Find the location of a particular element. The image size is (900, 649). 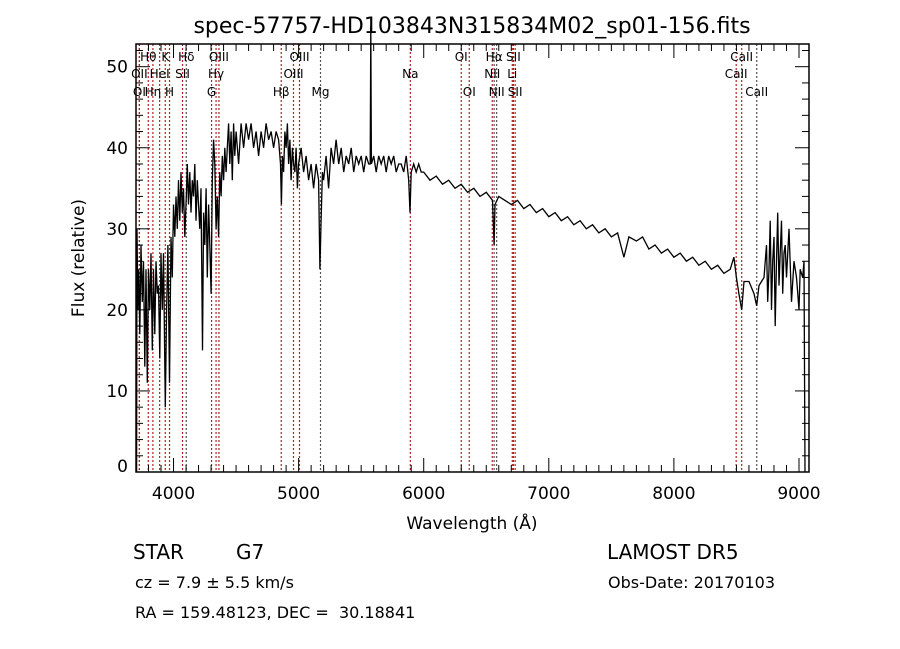

y-tick-label: 0 is located at coordinates (122, 467).